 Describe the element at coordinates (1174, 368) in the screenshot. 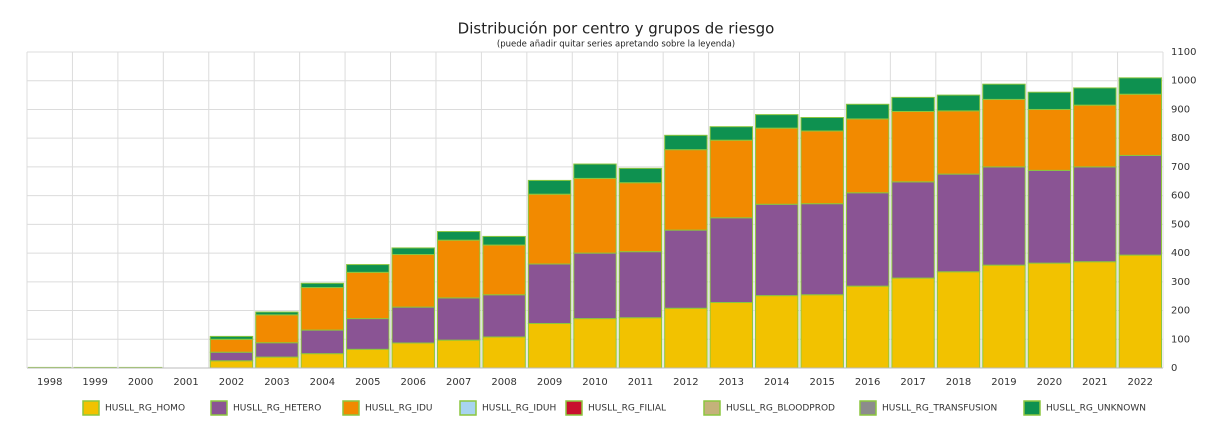

I see `y-tick-label: 0` at that location.